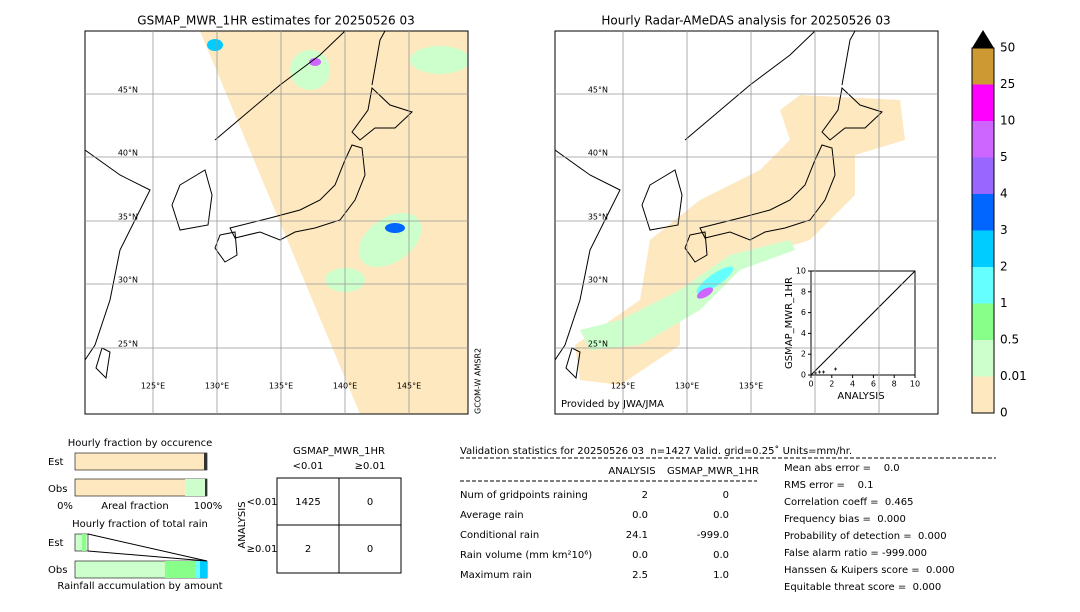 The height and width of the screenshot is (612, 1080). I want to click on axis-label: 100%, so click(208, 506).